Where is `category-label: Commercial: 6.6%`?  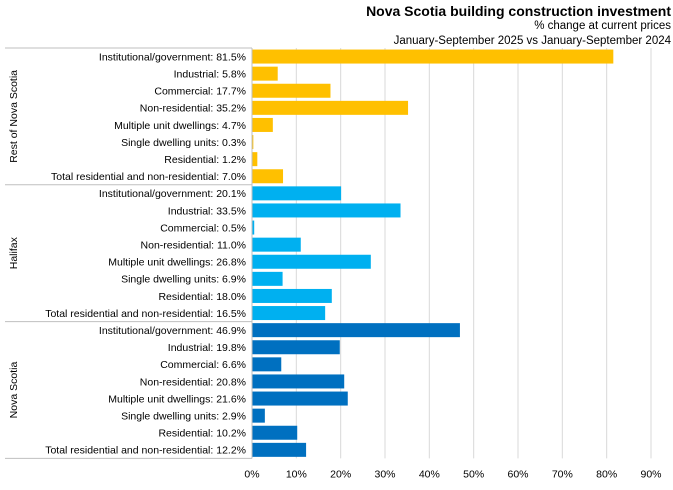 category-label: Commercial: 6.6% is located at coordinates (203, 365).